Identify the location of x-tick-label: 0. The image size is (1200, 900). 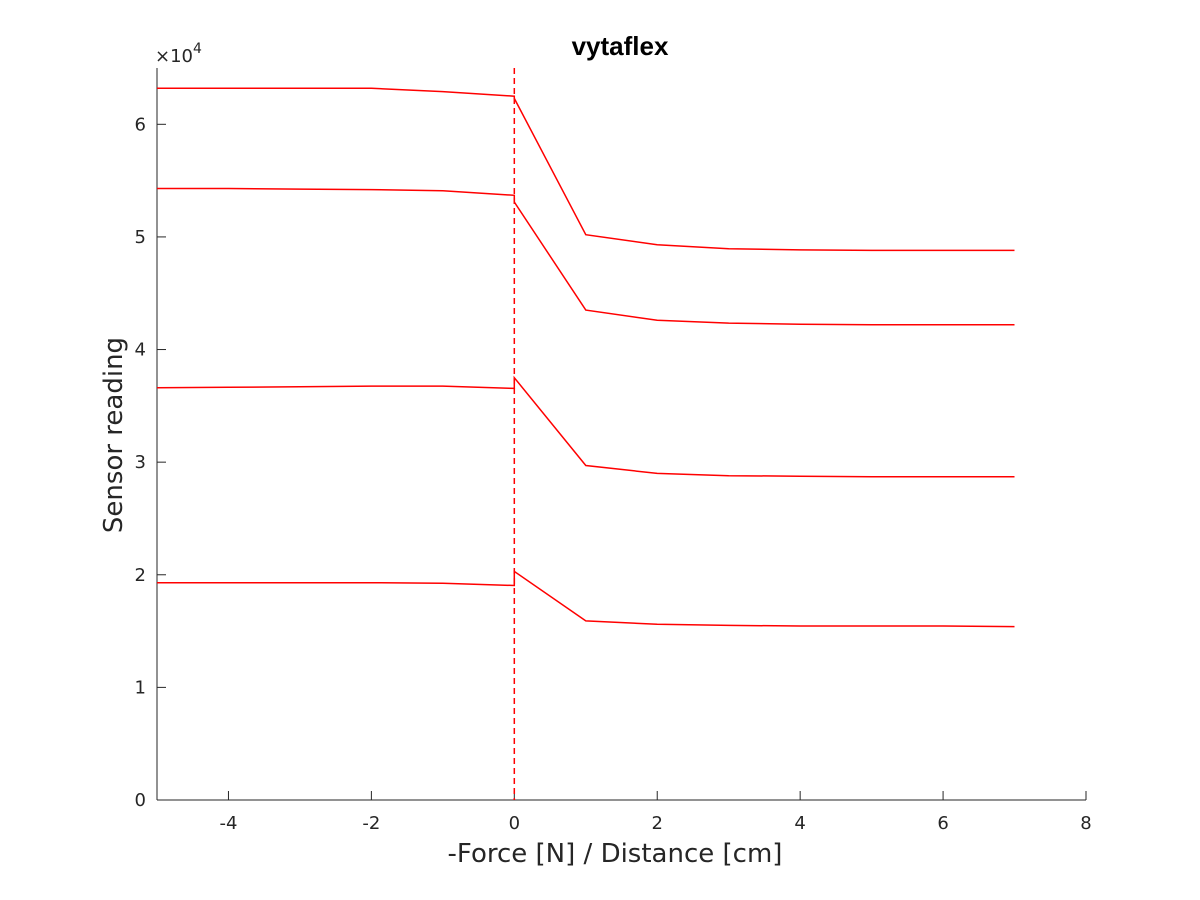
(514, 823).